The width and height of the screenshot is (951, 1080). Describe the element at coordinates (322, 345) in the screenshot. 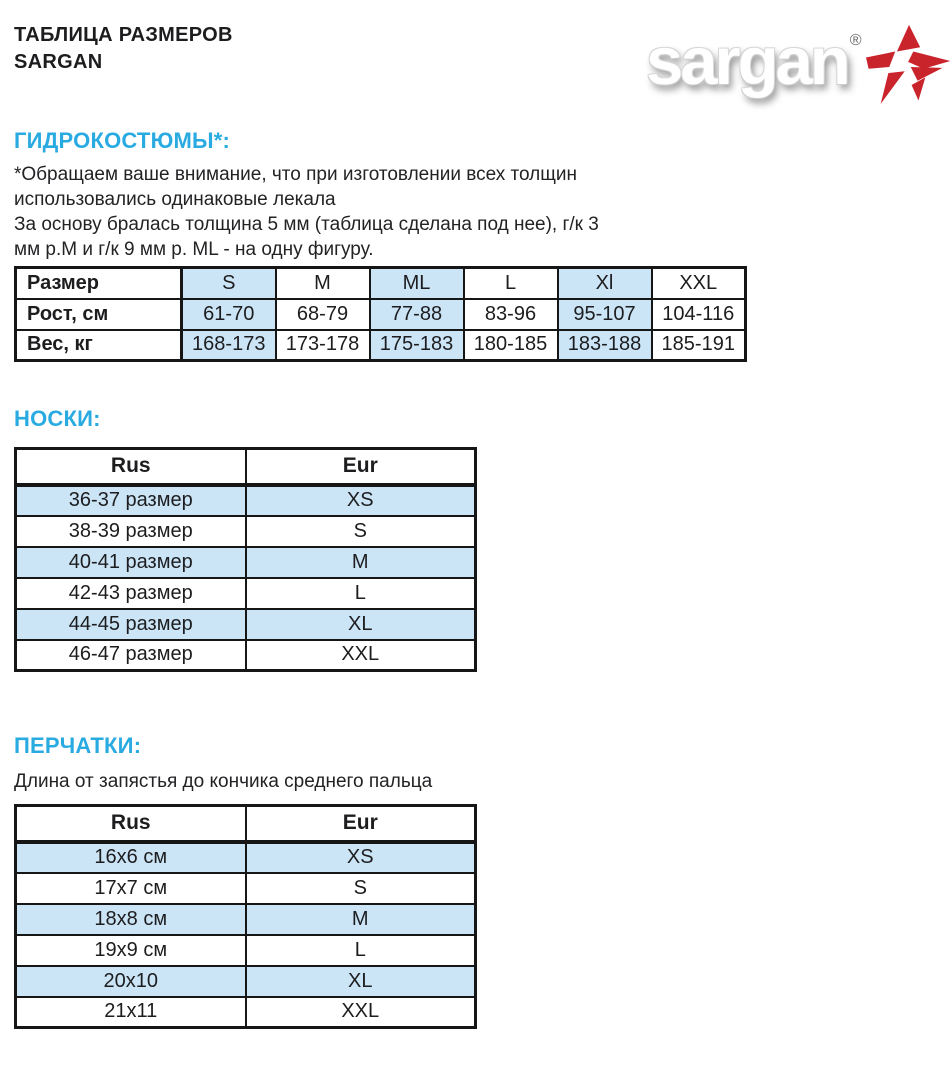

I see `wetsuit-value-cell: 173-178` at that location.